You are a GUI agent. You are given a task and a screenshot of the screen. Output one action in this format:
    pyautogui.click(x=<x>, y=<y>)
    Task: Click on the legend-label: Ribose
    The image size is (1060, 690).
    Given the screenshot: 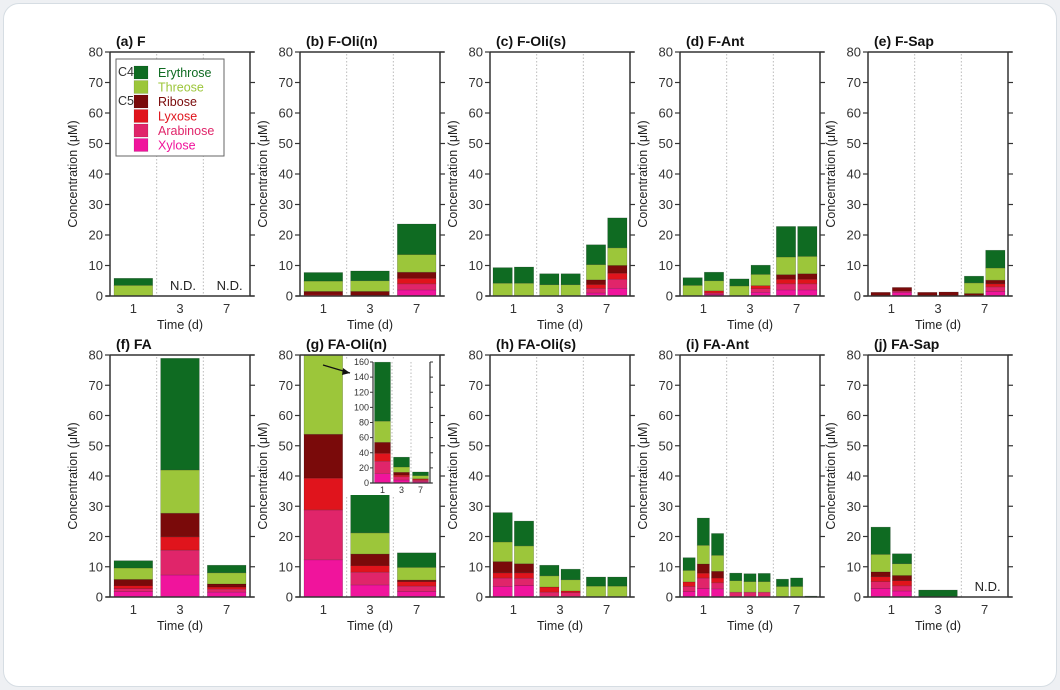 What is the action you would take?
    pyautogui.click(x=177, y=102)
    